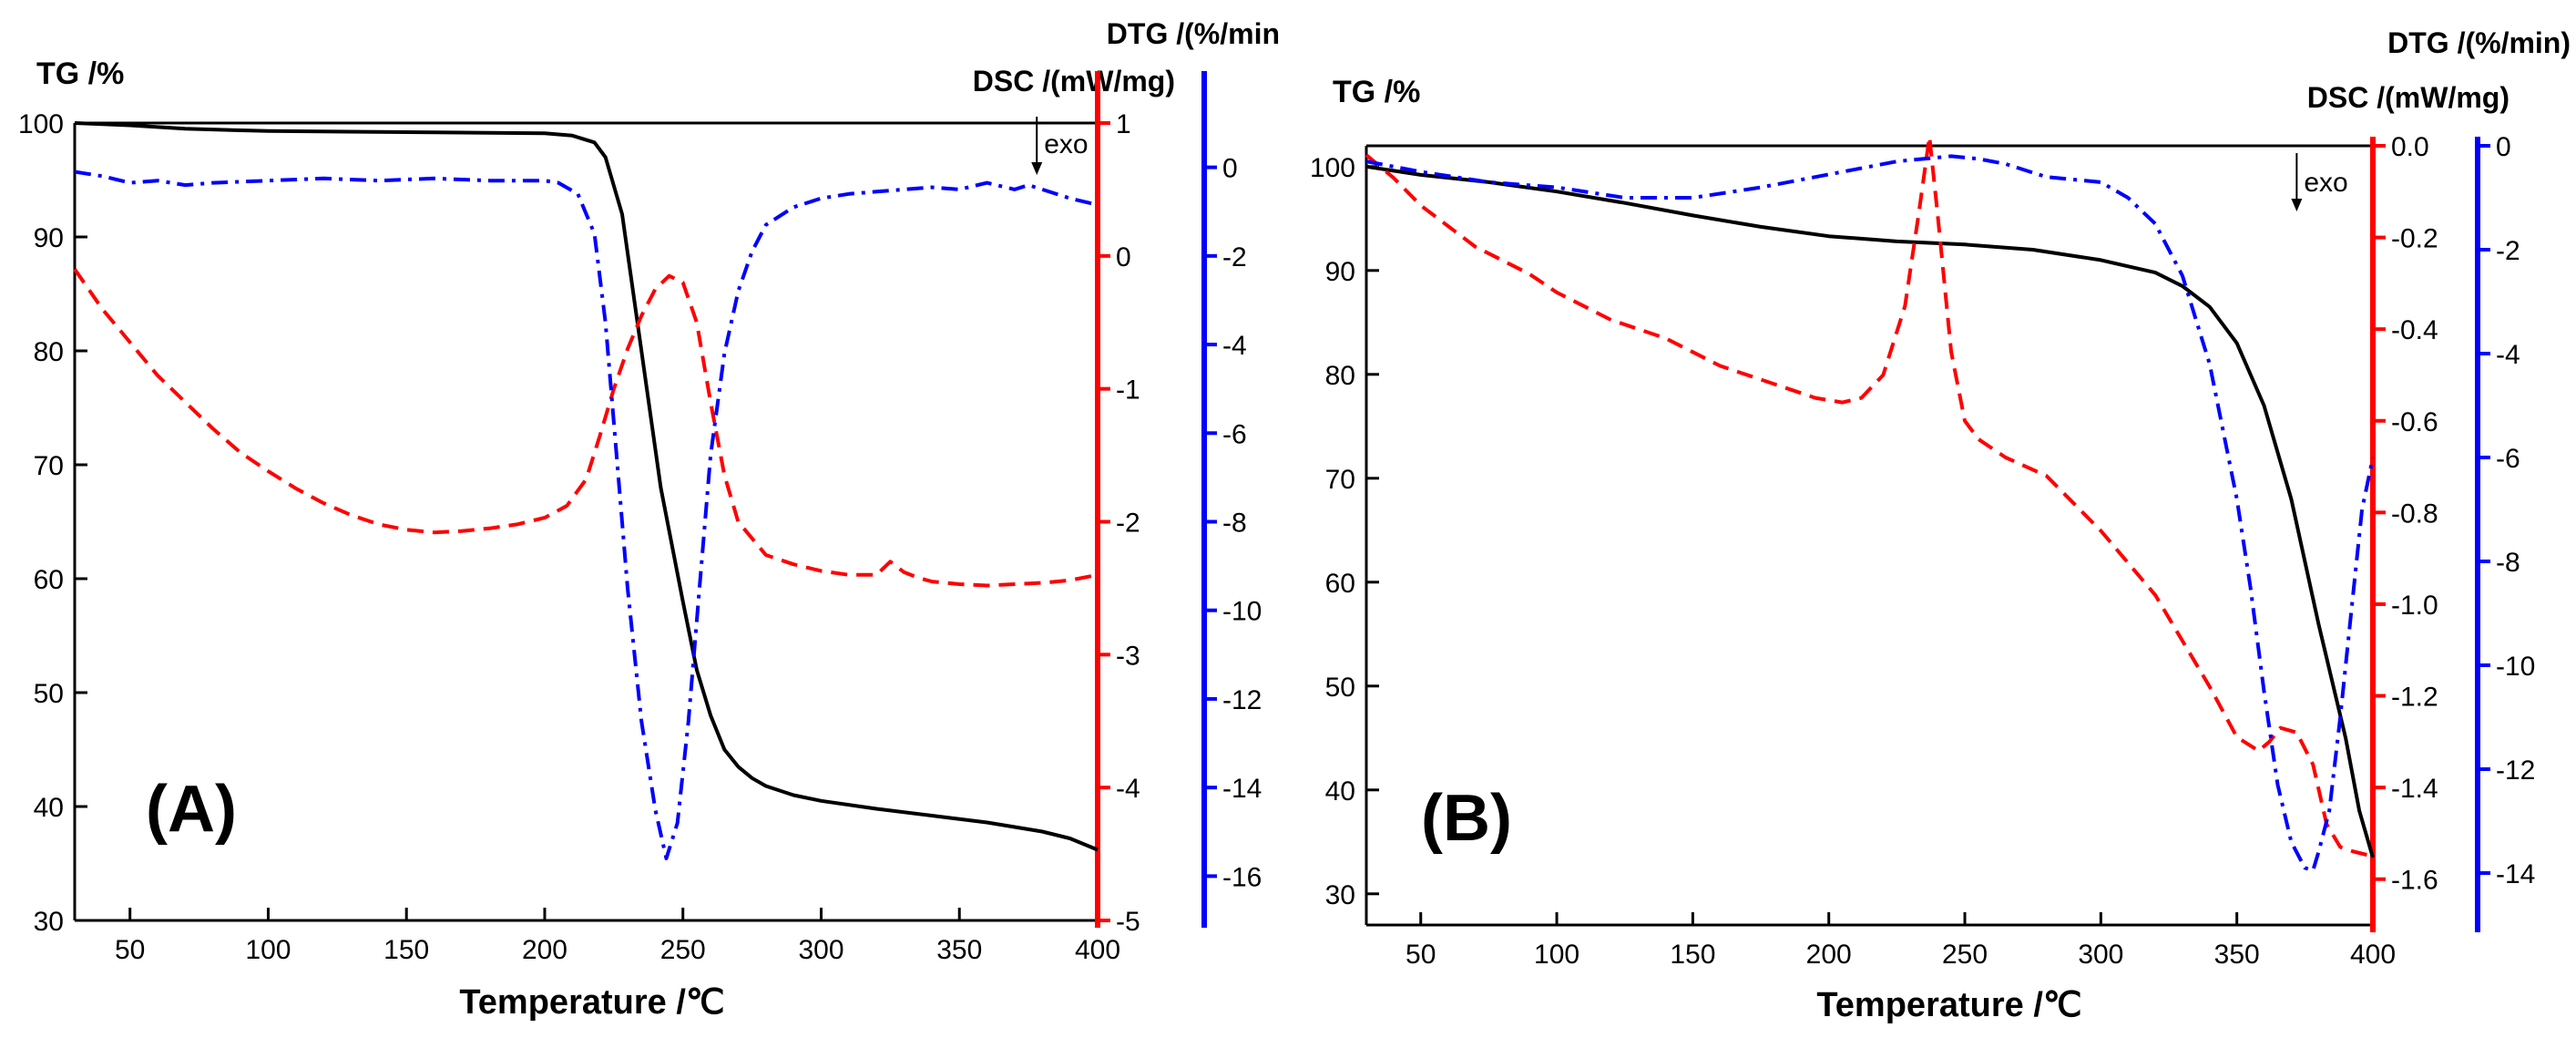 This screenshot has width=2576, height=1038. I want to click on panel-a-x-tick-label: 150, so click(406, 950).